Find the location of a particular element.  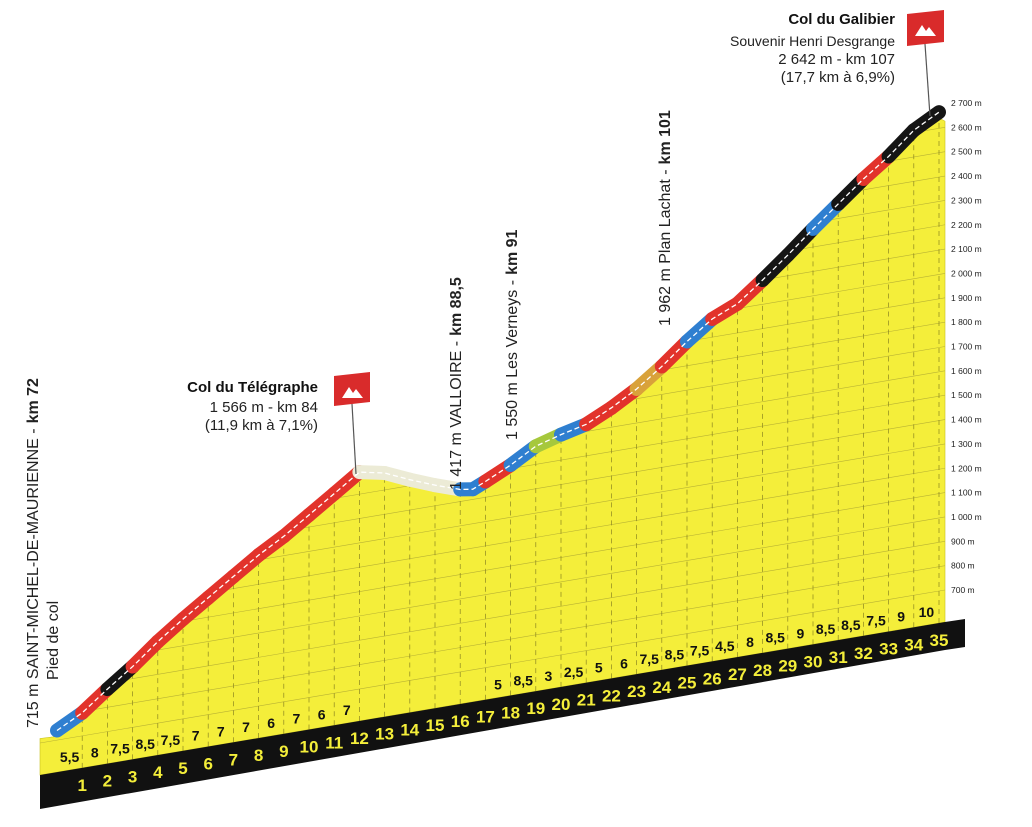

waypoint-km: km 91 is located at coordinates (512, 251).